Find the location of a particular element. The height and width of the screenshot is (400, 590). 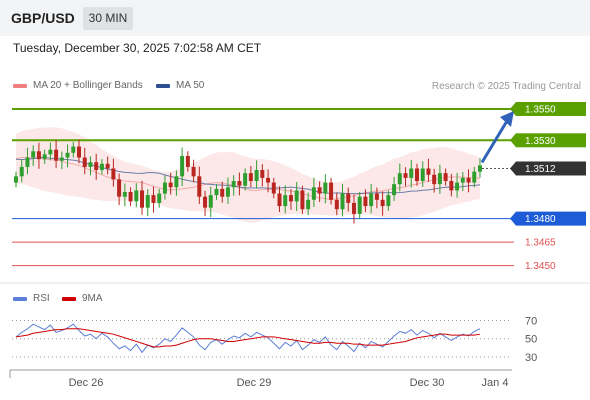

rsi-ma9-line is located at coordinates (248, 338).